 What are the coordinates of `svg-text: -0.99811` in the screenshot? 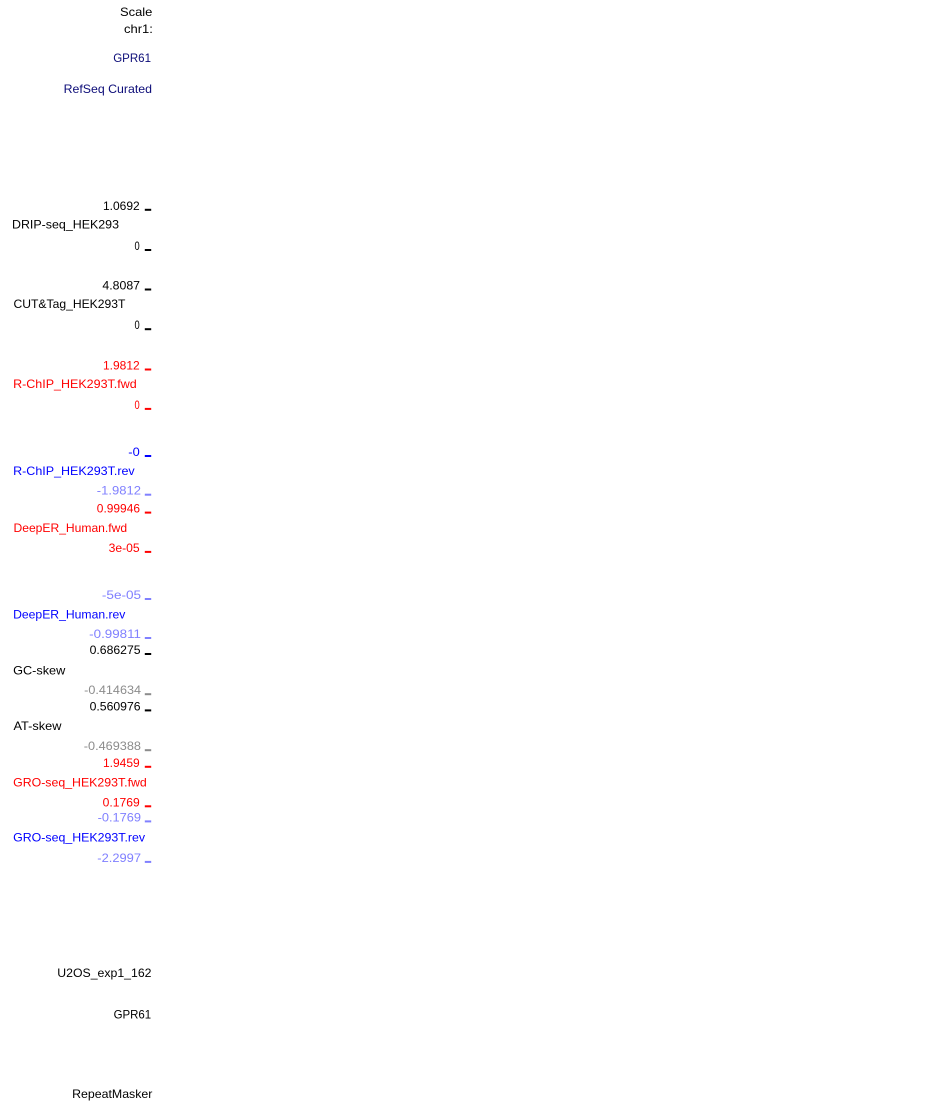 It's located at (115, 634).